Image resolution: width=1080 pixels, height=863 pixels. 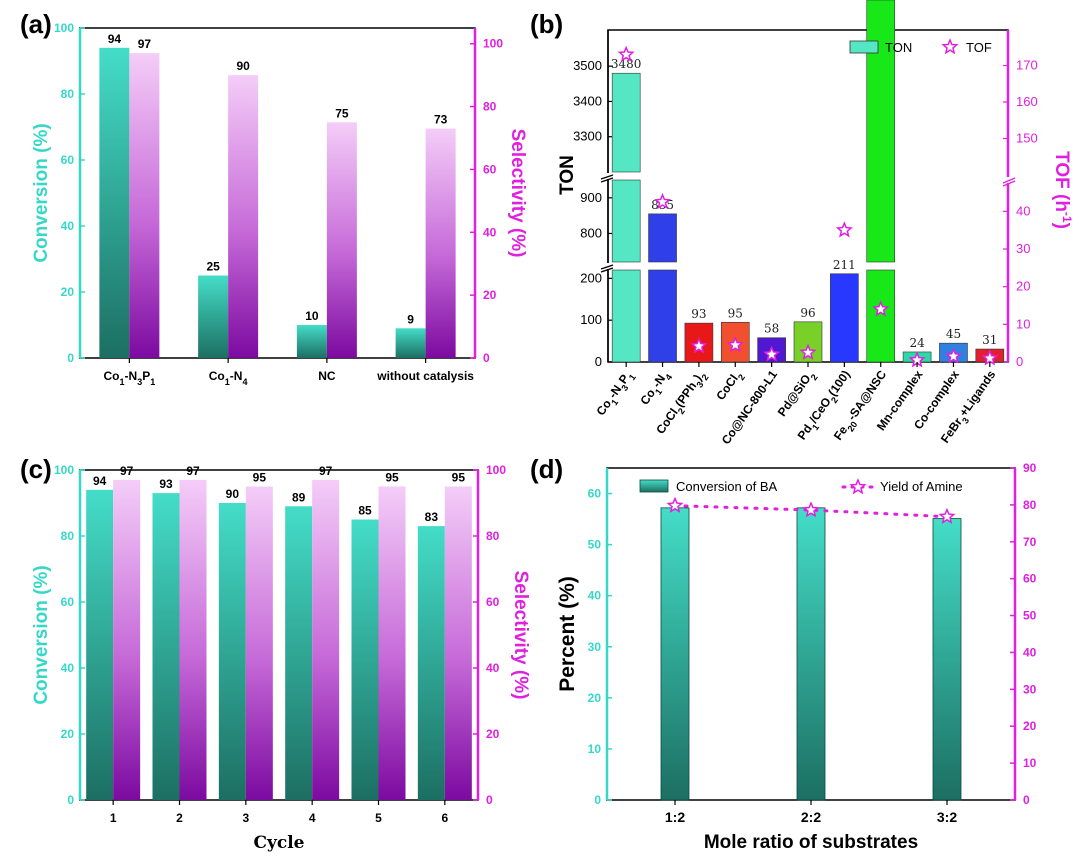 I want to click on conversion-value-label: 83, so click(x=432, y=517).